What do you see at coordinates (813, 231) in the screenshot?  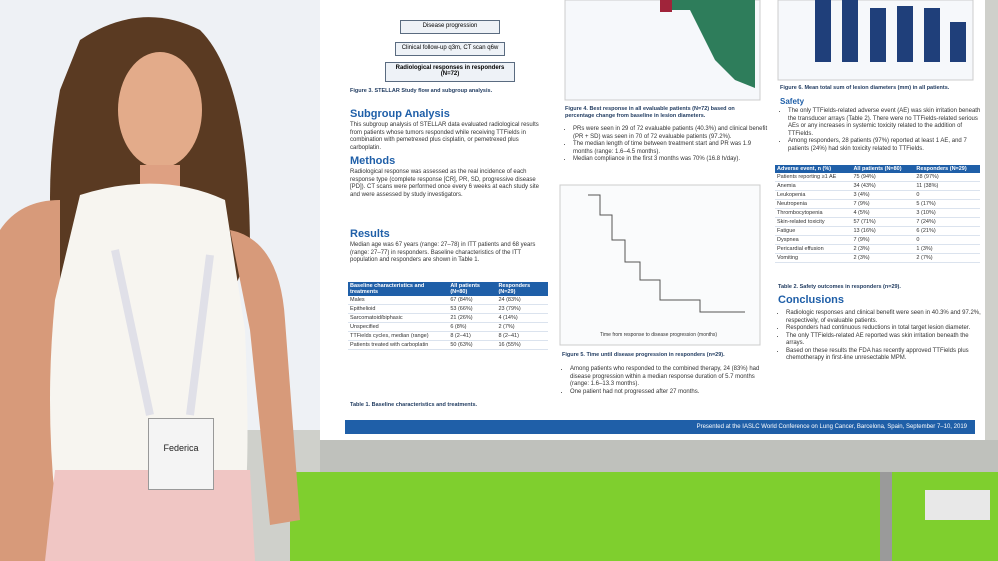 I see `cell: Fatigue` at bounding box center [813, 231].